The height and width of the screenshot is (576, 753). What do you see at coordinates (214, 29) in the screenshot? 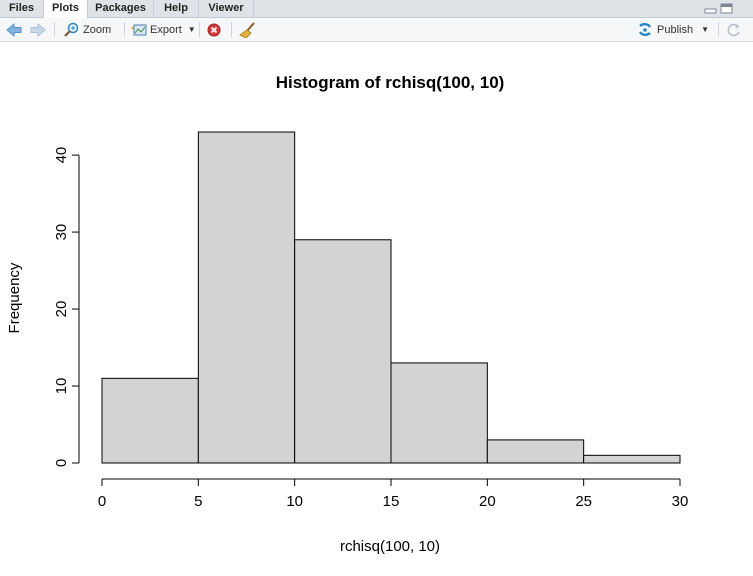
I see `remove-plot-icon` at bounding box center [214, 29].